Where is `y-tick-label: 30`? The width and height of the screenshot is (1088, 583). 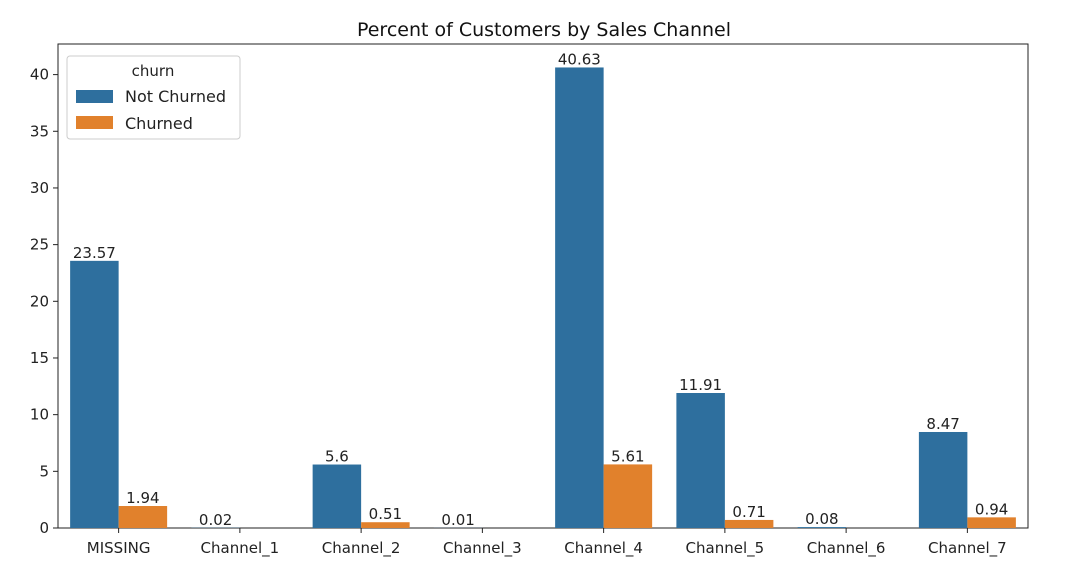
y-tick-label: 30 is located at coordinates (39, 188).